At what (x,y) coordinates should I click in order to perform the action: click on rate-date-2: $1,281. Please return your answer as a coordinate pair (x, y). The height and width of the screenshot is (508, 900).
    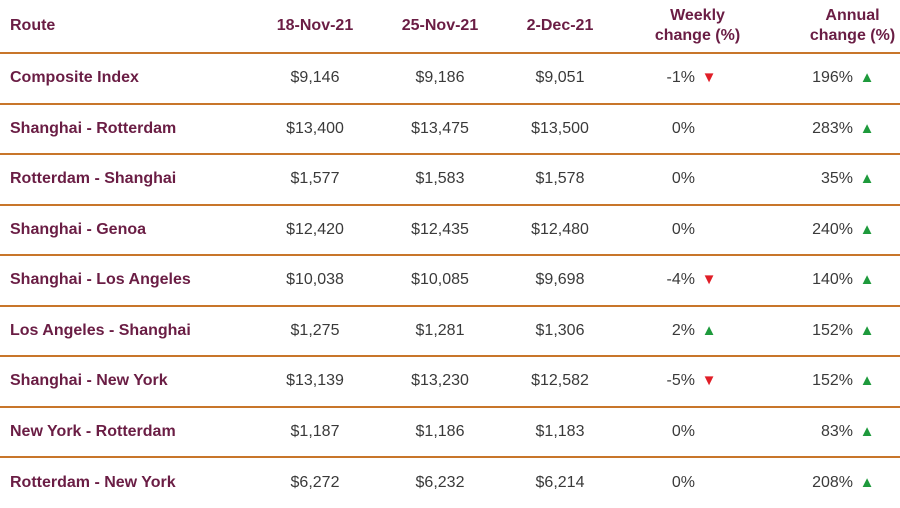
    Looking at the image, I should click on (440, 331).